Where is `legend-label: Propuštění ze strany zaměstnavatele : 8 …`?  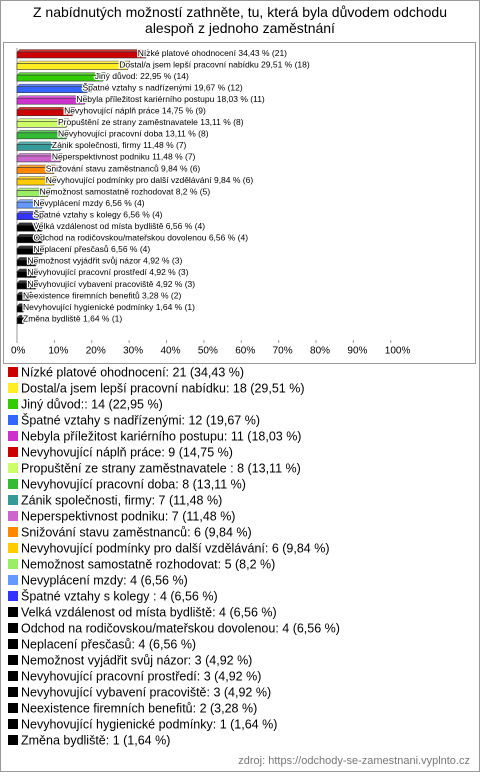 legend-label: Propuštění ze strany zaměstnavatele : 8 … is located at coordinates (161, 468).